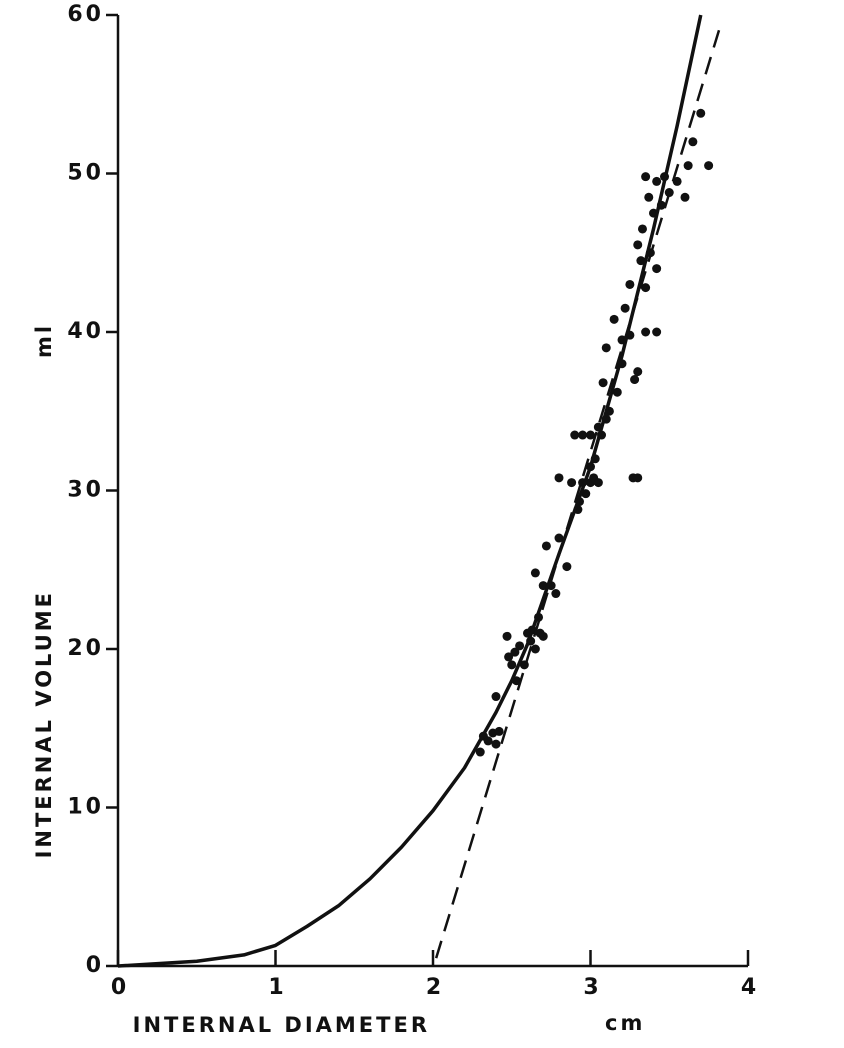  Describe the element at coordinates (85, 490) in the screenshot. I see `y-tick-label: 30` at that location.